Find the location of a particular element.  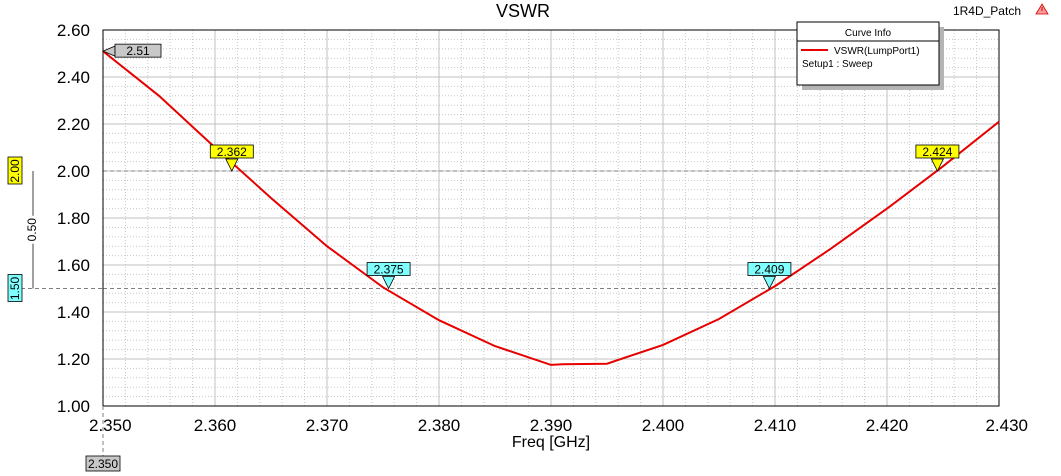

axis-markers-layer: 2.00 1.50 0.50 2.350 is located at coordinates (64, 314).